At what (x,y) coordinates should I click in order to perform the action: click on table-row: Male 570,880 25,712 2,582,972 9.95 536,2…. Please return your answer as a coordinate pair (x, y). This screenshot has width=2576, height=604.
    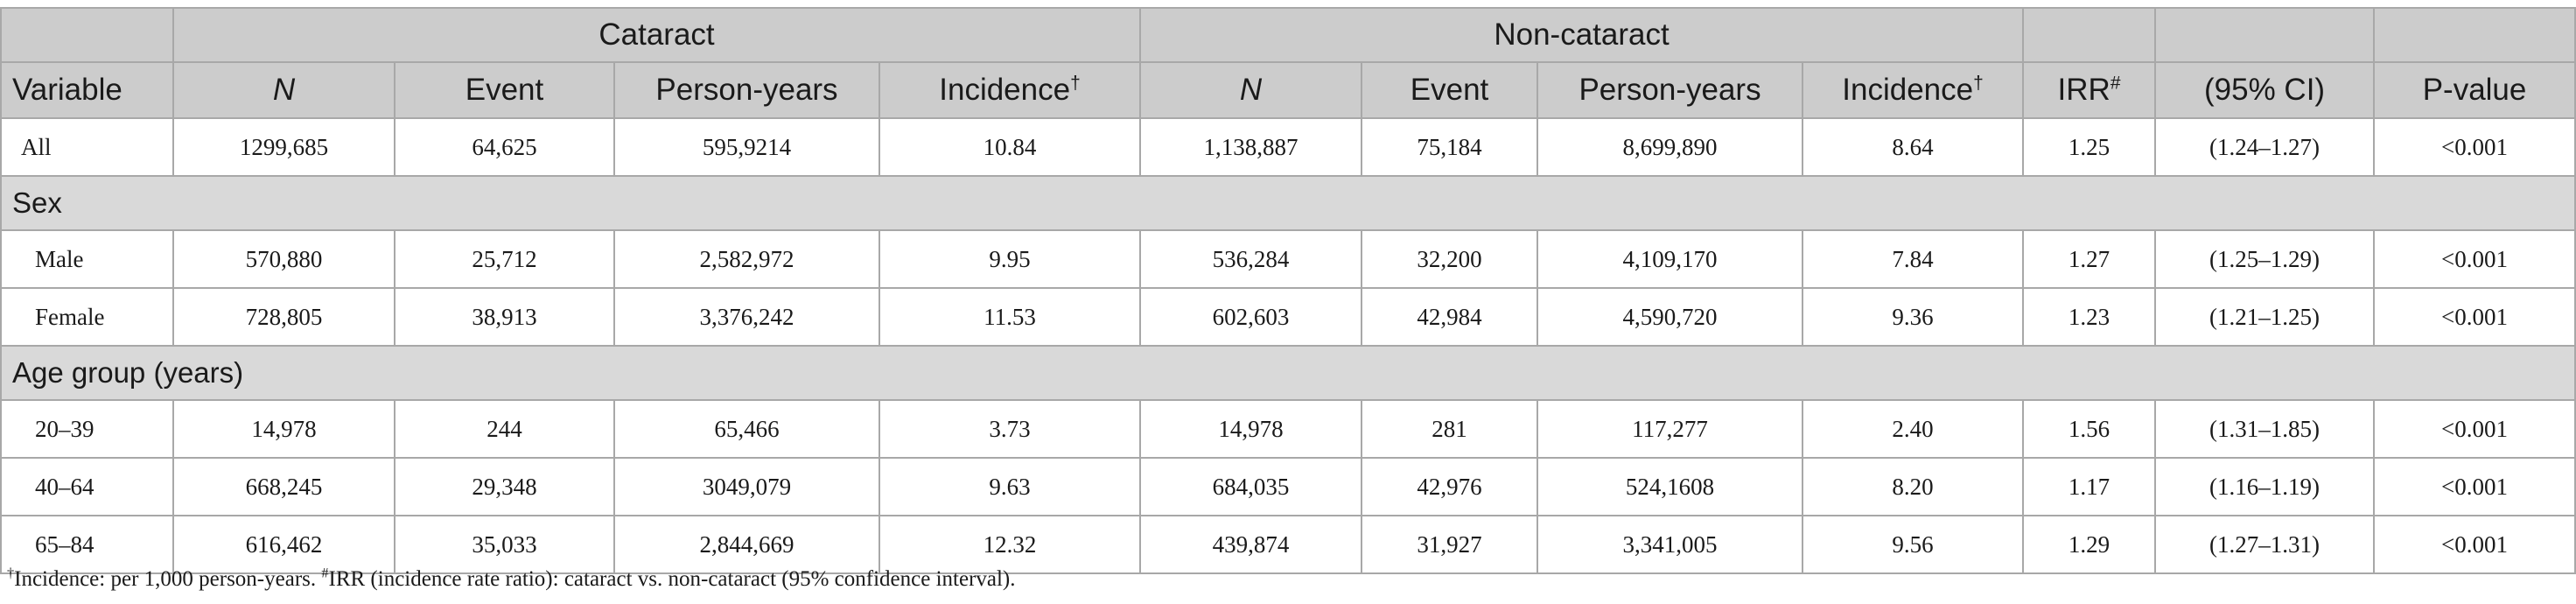
    Looking at the image, I should click on (1288, 259).